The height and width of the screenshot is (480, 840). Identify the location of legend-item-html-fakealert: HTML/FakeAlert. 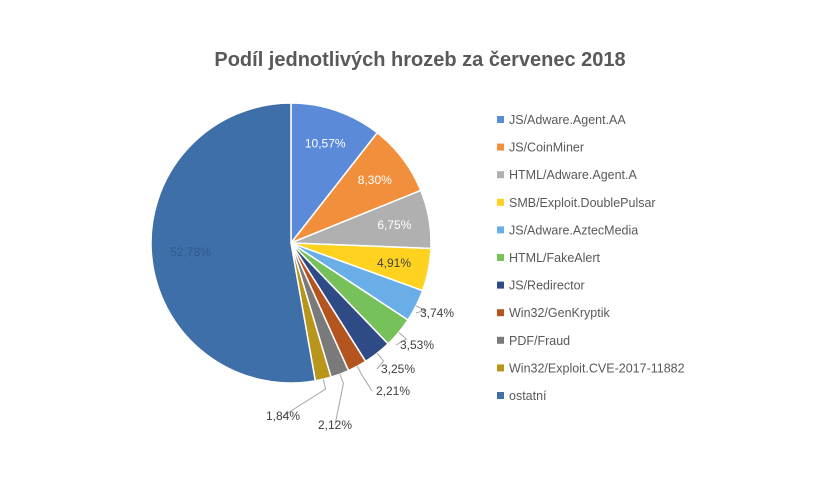
(549, 258).